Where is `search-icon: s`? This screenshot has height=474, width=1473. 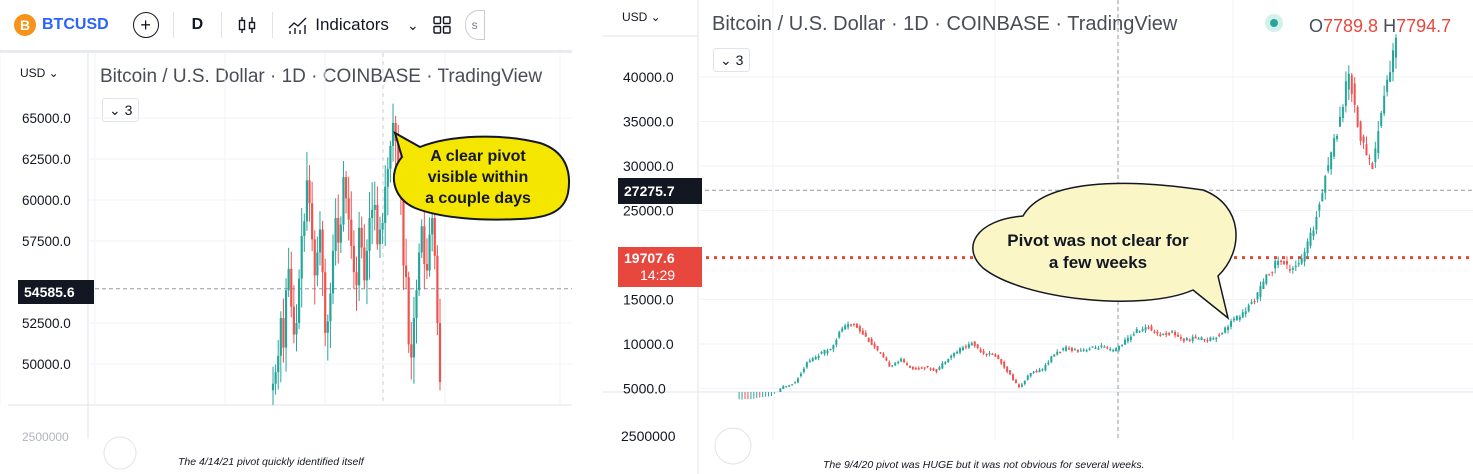
search-icon: s is located at coordinates (474, 25).